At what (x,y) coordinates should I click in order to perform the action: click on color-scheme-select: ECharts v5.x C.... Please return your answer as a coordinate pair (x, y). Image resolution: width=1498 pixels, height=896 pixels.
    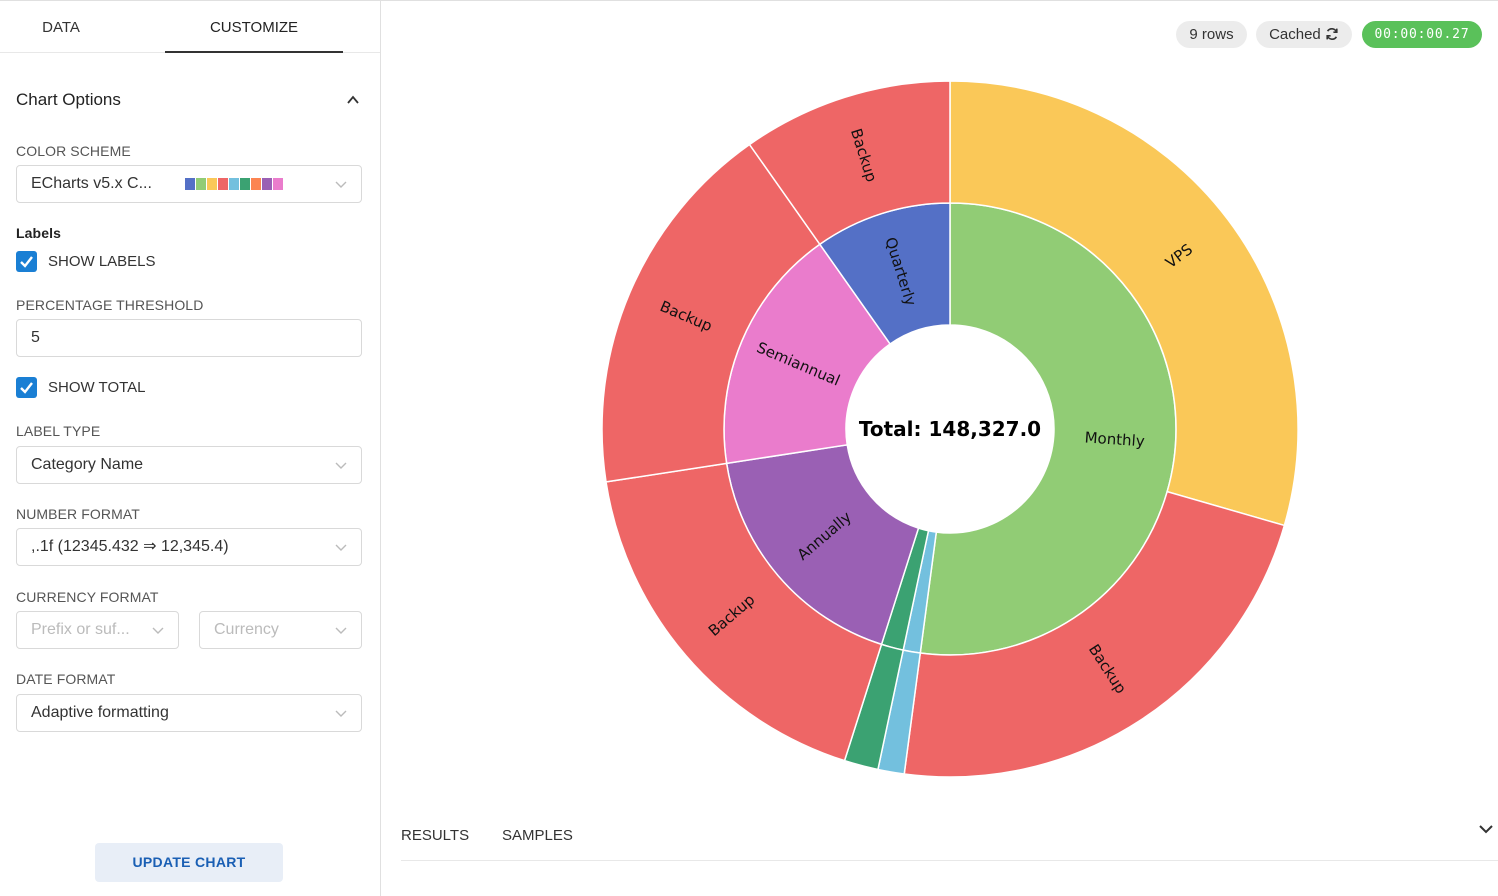
    Looking at the image, I should click on (189, 184).